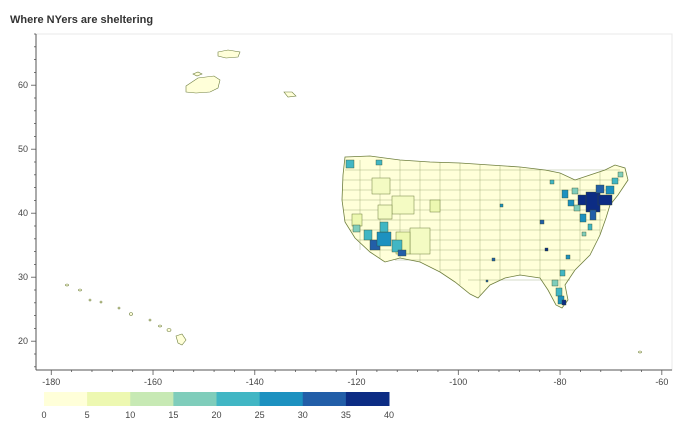 This screenshot has width=700, height=426. Describe the element at coordinates (87, 415) in the screenshot. I see `colorbar-tick-label: 5` at that location.